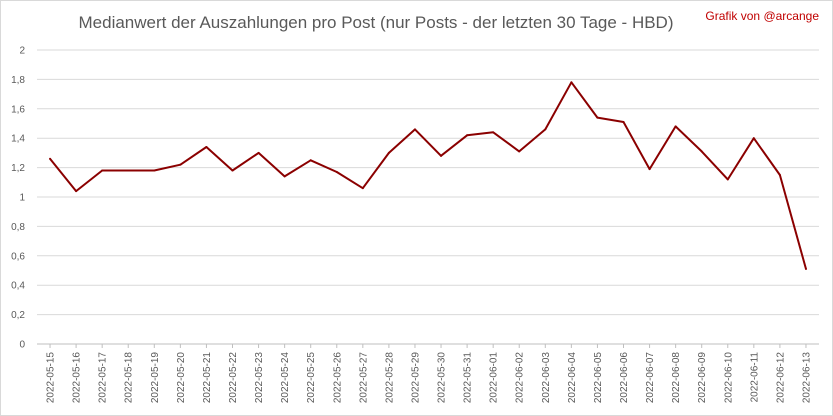  What do you see at coordinates (18, 198) in the screenshot?
I see `y-axis-ticks: 0 0,2 0,4 0,6 0,8 1 1,2 1,4 1,6 1,8 2` at bounding box center [18, 198].